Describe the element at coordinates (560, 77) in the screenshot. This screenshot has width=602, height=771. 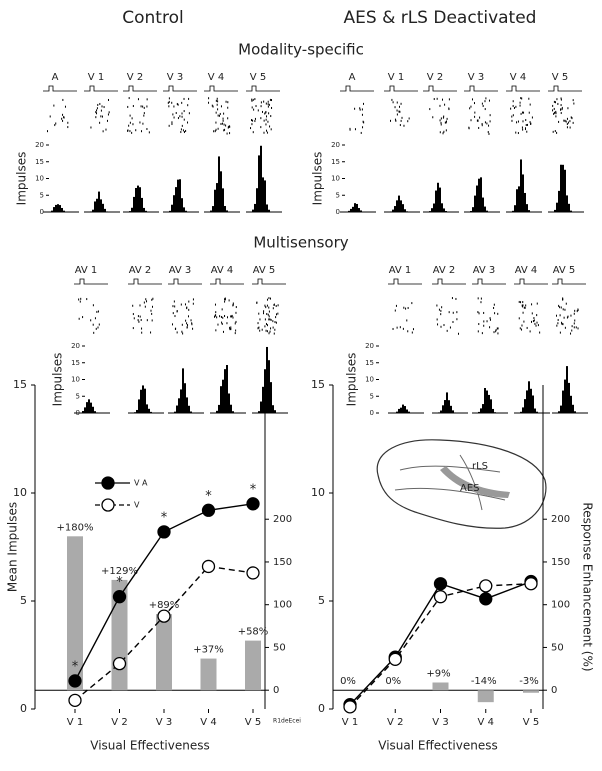
I see `panel-label: V 5` at that location.